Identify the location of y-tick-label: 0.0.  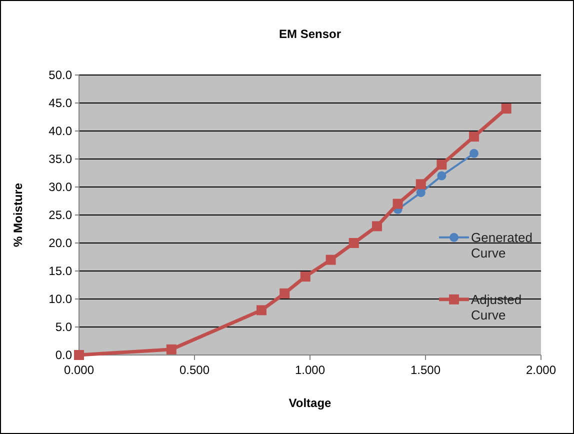
(63, 355).